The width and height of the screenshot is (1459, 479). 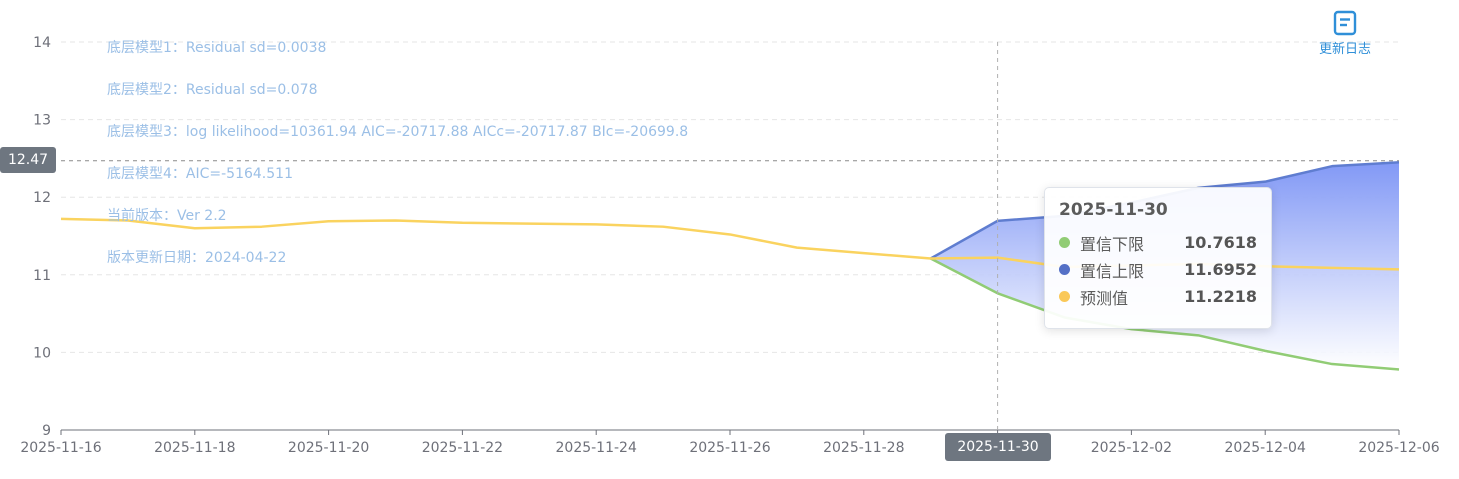 I want to click on note-model-4: 底层模型4：AIC=-5164.511, so click(x=200, y=174).